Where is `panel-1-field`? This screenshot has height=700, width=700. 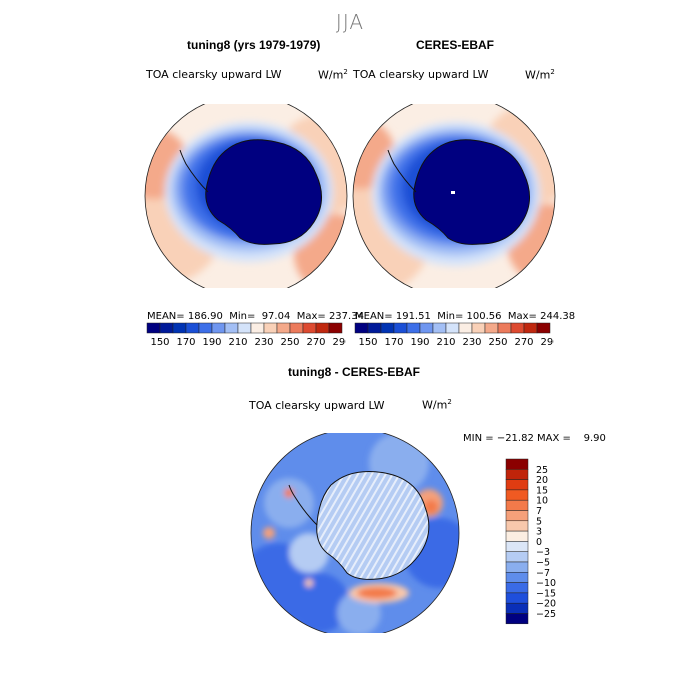 panel-1-field is located at coordinates (246, 196).